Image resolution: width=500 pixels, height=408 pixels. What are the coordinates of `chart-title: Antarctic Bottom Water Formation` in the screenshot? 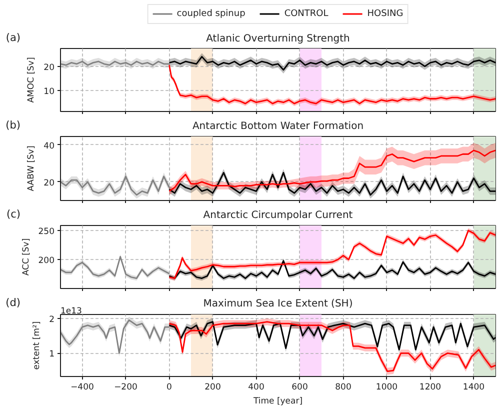 It's located at (278, 126).